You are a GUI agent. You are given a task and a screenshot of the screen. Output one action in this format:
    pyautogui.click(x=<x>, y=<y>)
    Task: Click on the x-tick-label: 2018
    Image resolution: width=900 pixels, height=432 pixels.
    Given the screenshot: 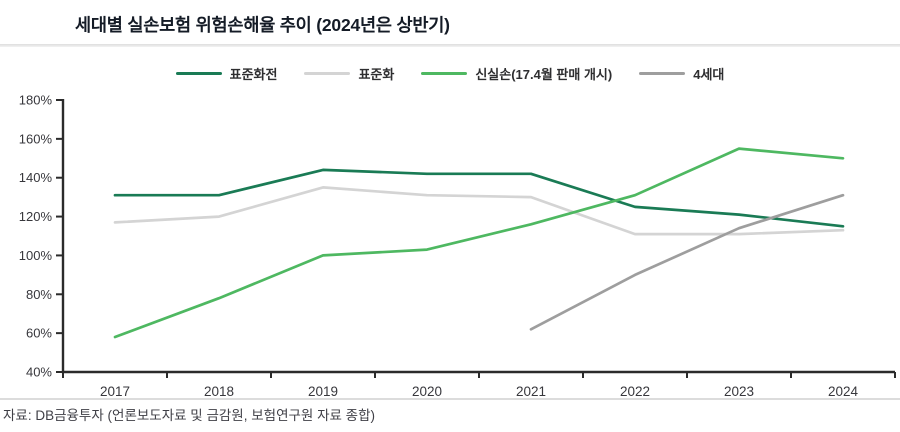 What is the action you would take?
    pyautogui.click(x=219, y=391)
    